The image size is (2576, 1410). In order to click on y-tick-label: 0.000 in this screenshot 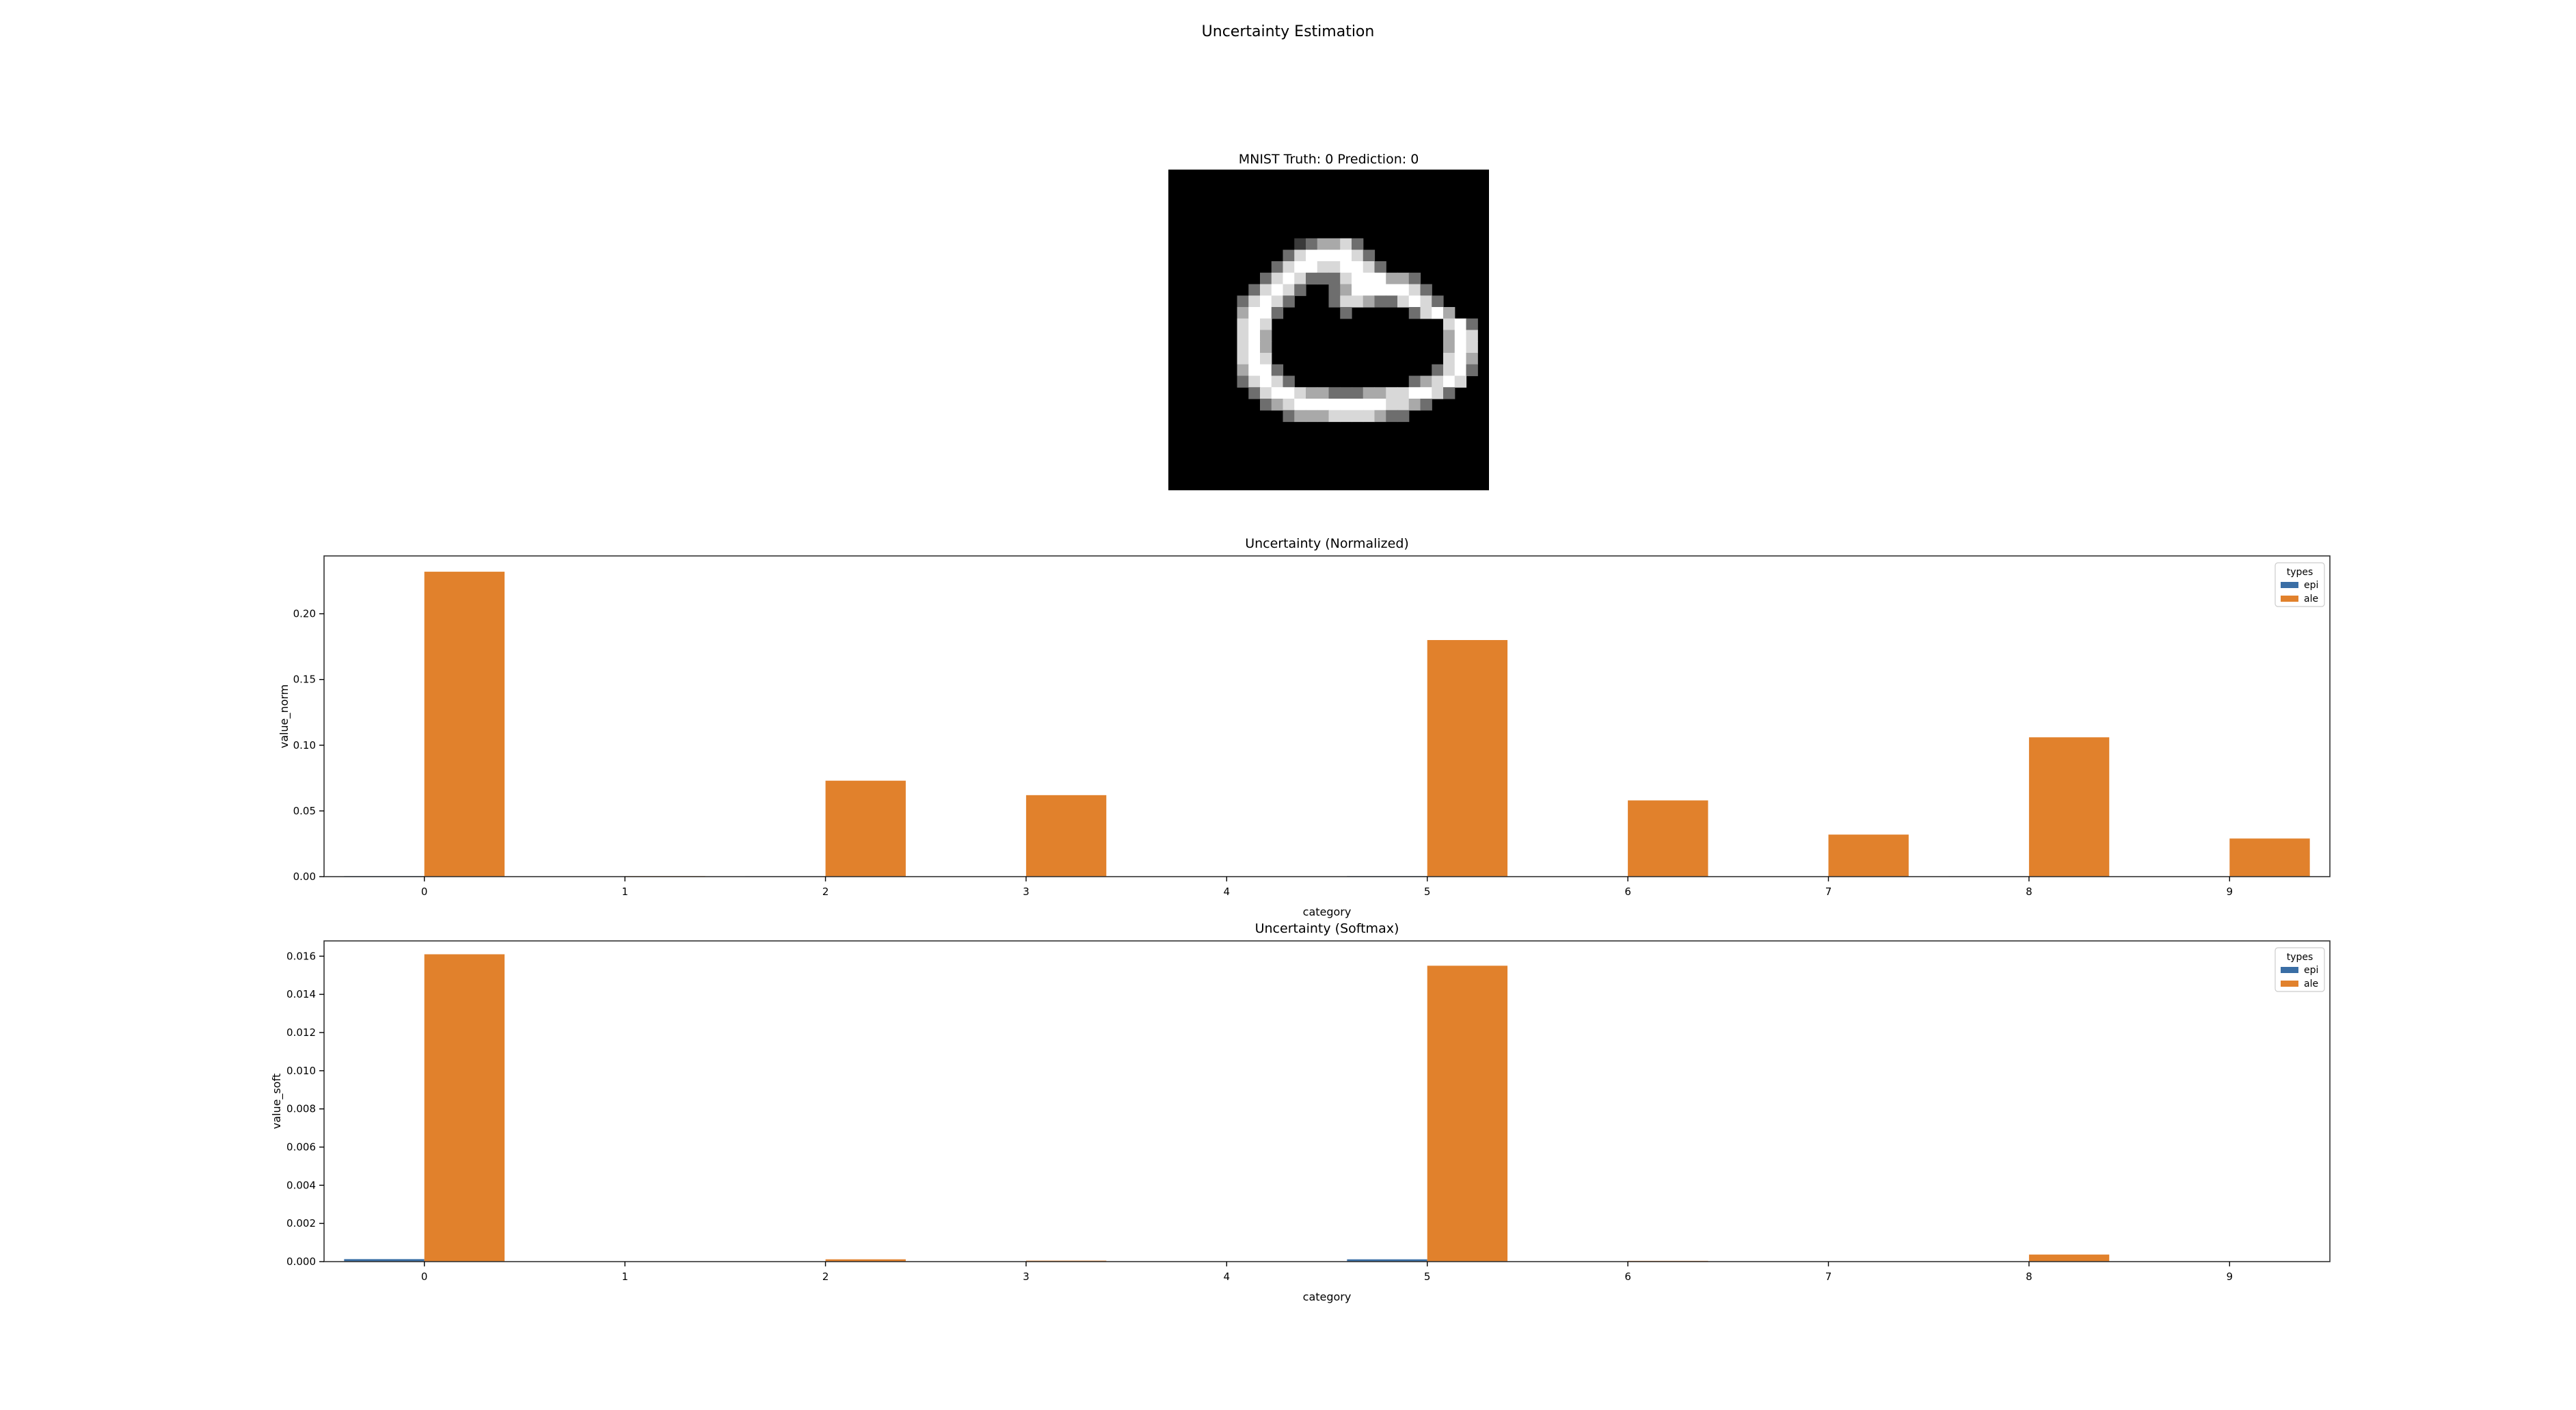, I will do `click(301, 1261)`.